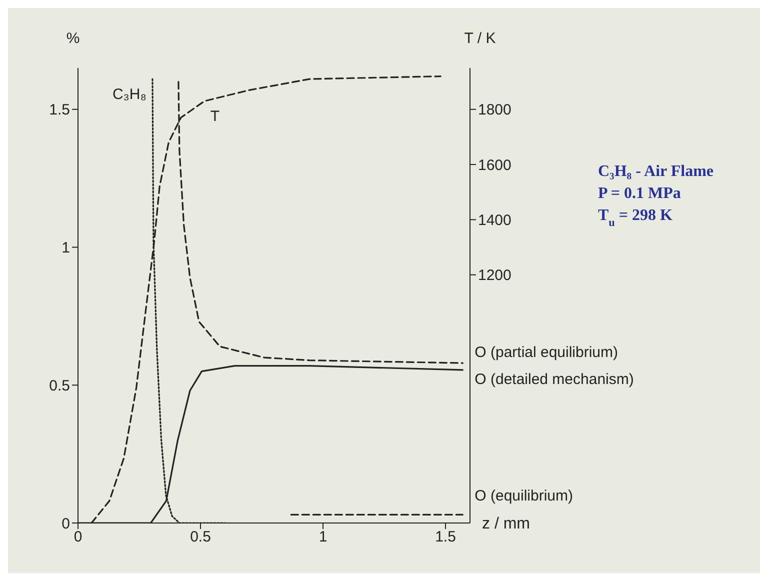 The width and height of the screenshot is (768, 581). I want to click on x-tick-label: 1.5, so click(445, 537).